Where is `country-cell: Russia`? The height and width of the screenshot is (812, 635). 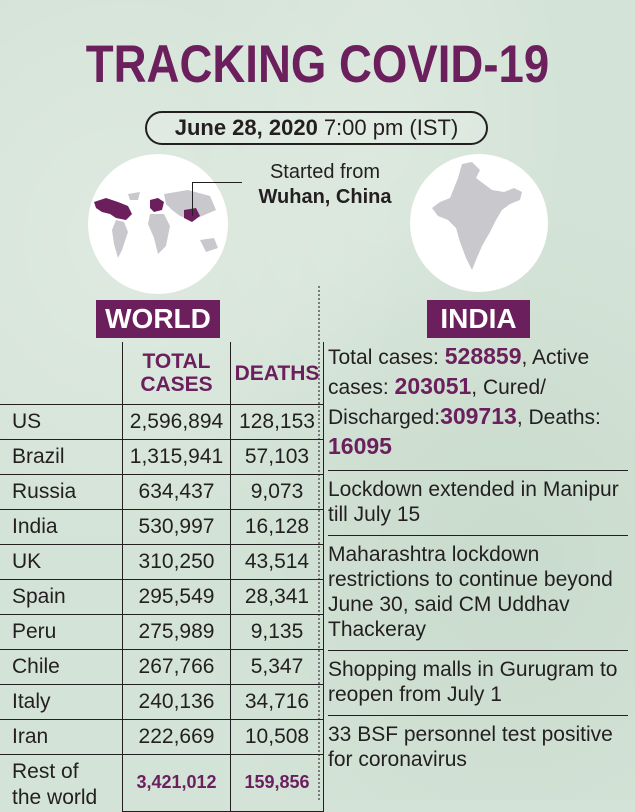
country-cell: Russia is located at coordinates (61, 492).